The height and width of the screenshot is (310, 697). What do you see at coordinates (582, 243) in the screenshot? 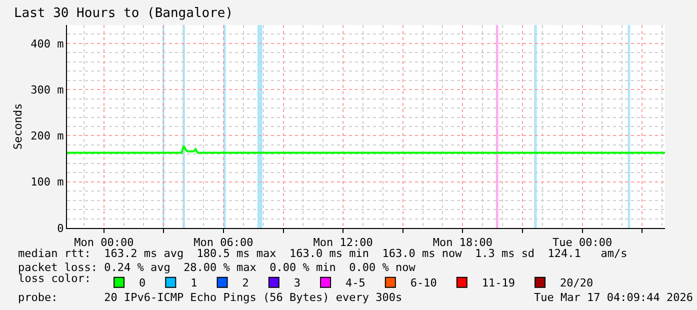
I see `x-tick-label: Tue 00:00` at bounding box center [582, 243].